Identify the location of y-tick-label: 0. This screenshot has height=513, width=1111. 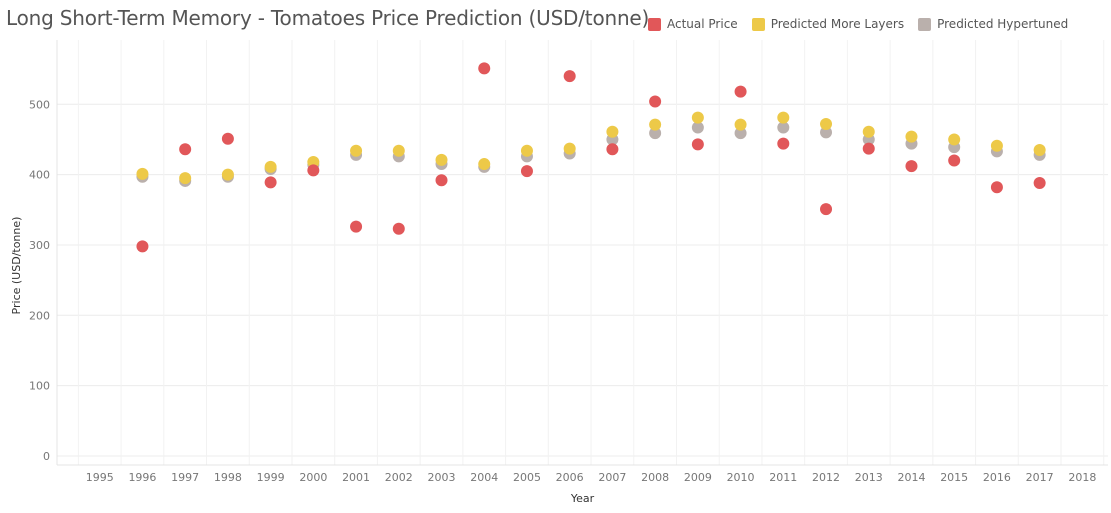
(46, 456).